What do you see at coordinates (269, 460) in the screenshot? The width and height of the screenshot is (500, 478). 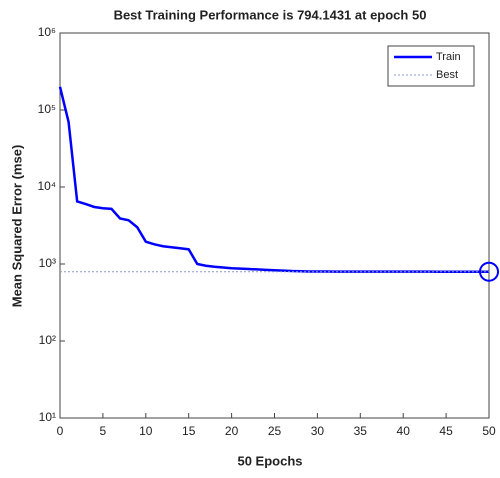 I see `x-axis-label: 50 Epochs` at bounding box center [269, 460].